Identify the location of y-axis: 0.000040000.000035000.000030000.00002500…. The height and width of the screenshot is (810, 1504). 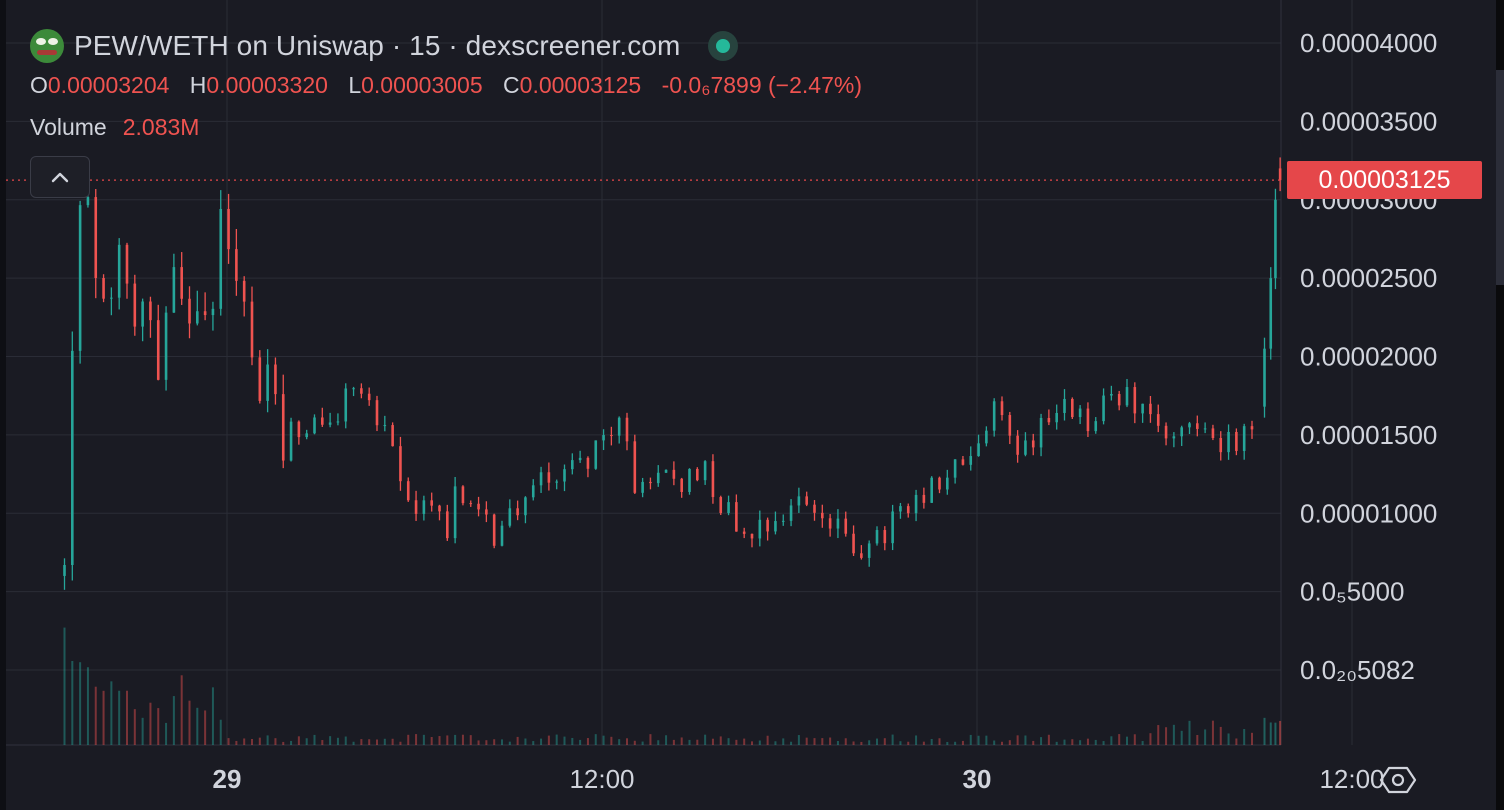
(1368, 356).